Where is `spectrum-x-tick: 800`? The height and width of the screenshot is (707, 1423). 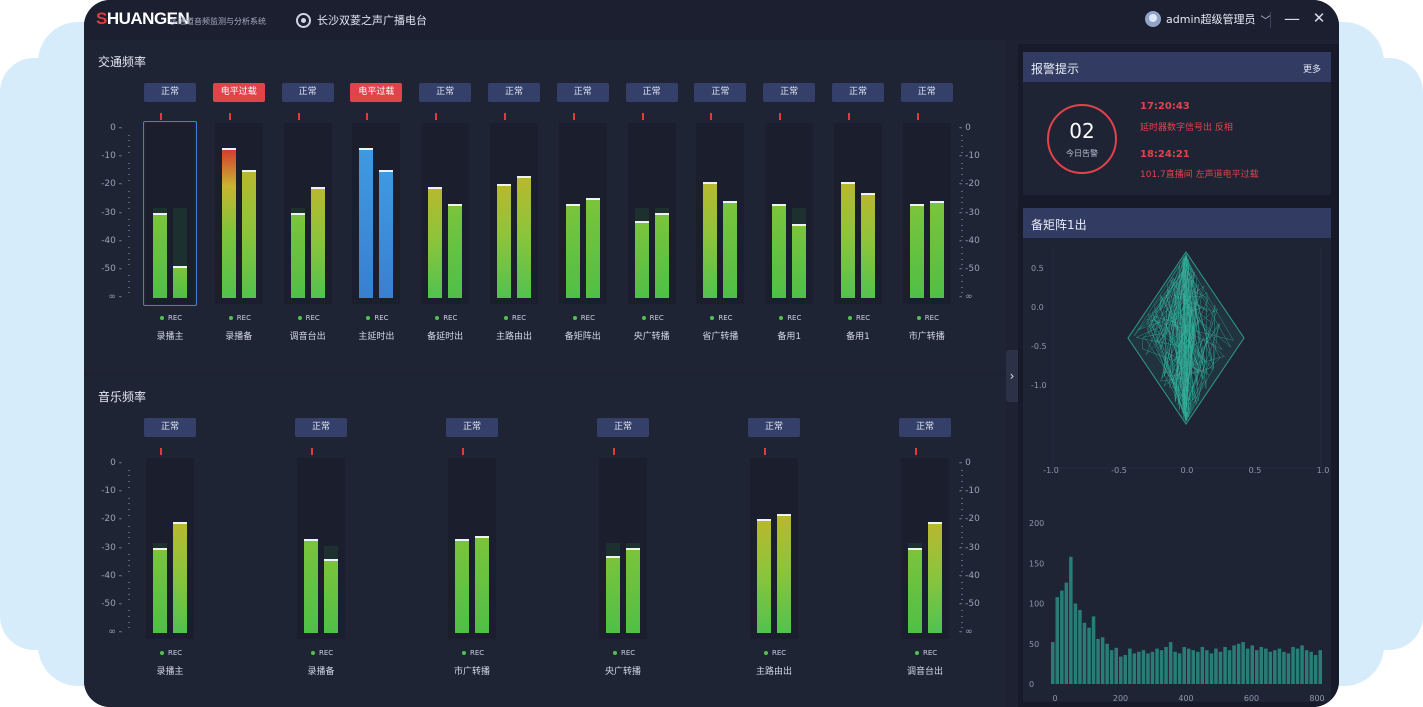 spectrum-x-tick: 800 is located at coordinates (1316, 698).